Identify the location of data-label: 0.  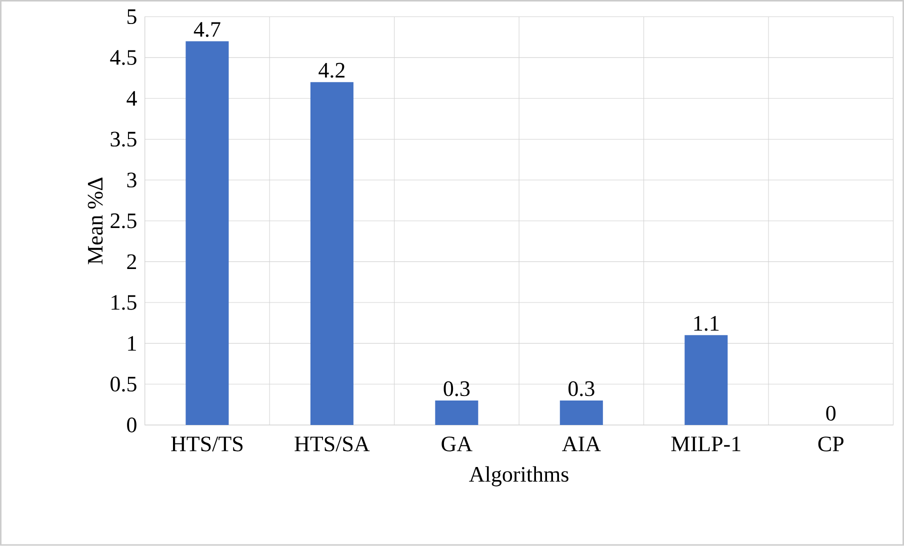
(831, 413).